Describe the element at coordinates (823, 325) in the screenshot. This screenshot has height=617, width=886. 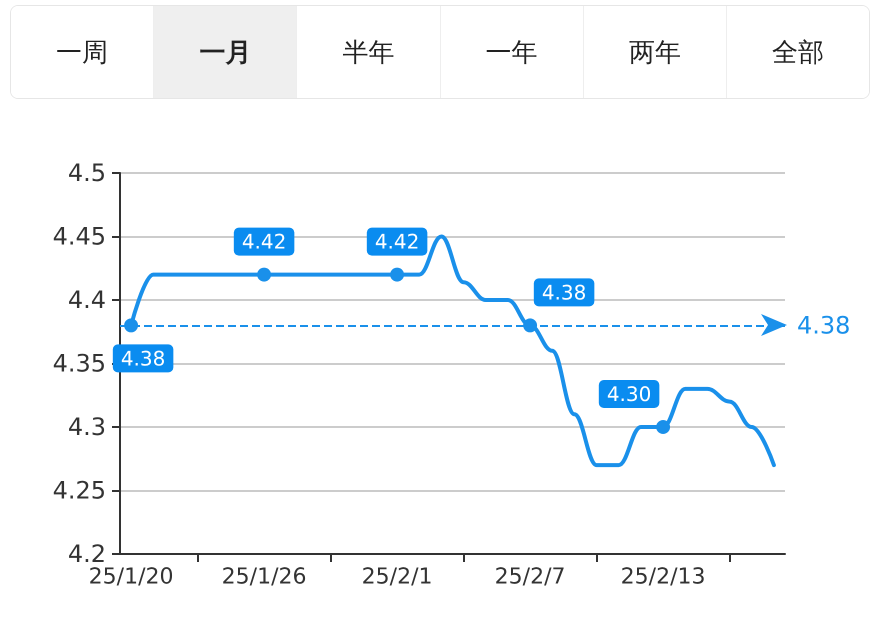
I see `ref-line-label: 4.38` at that location.